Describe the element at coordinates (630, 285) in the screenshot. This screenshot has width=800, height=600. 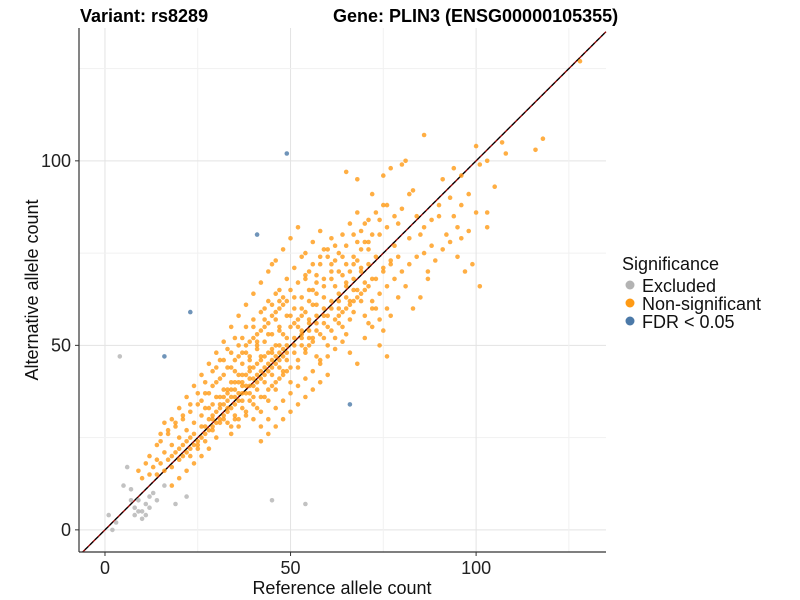
I see `legend-key` at that location.